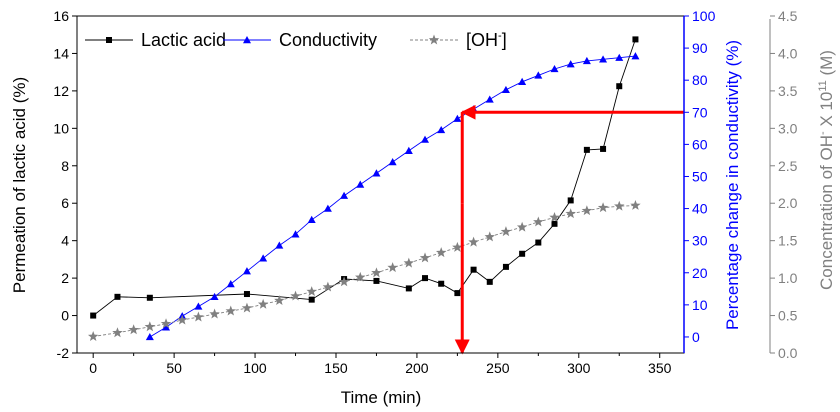 This screenshot has width=840, height=412. I want to click on legend-label: Conductivity, so click(328, 40).